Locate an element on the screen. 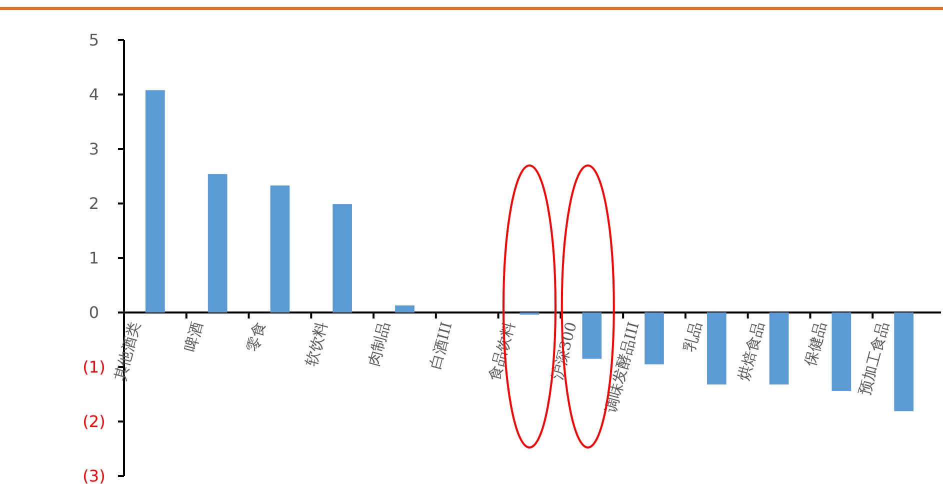  y-tick-label: 2 is located at coordinates (94, 204).